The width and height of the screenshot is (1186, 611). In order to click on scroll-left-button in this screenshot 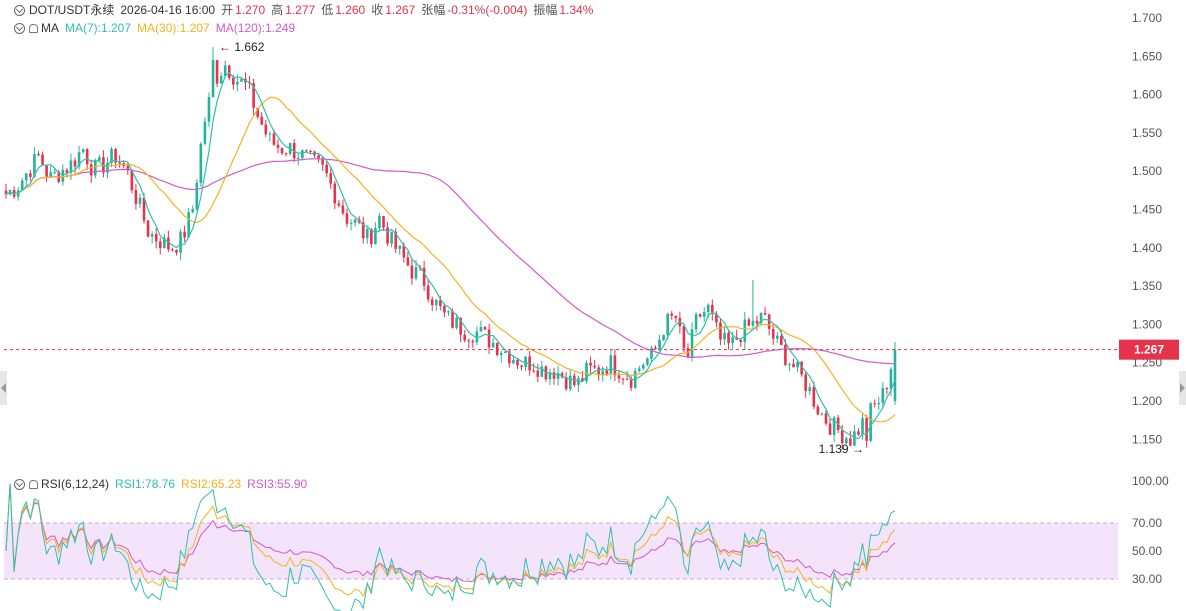, I will do `click(3, 388)`.